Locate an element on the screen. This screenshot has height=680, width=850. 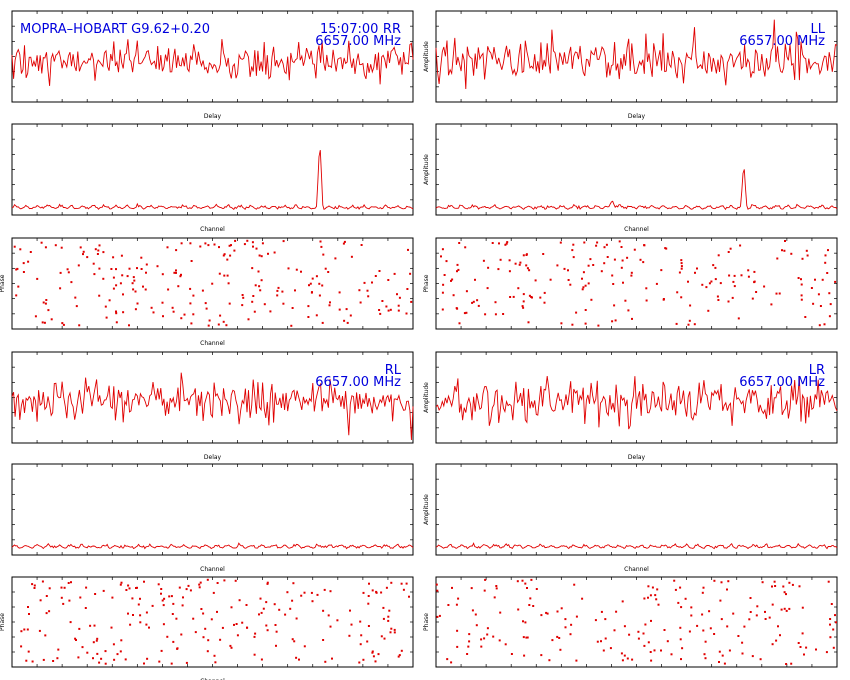
panel-rl-channel: Channel is located at coordinates (212, 518).